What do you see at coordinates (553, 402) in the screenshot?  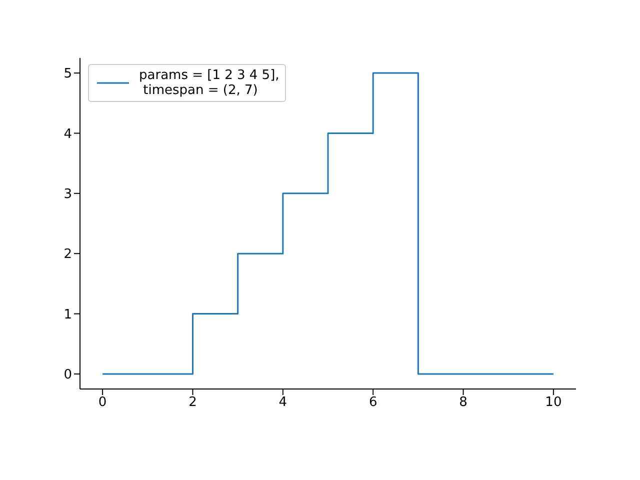 I see `x-tick-label: 10` at bounding box center [553, 402].